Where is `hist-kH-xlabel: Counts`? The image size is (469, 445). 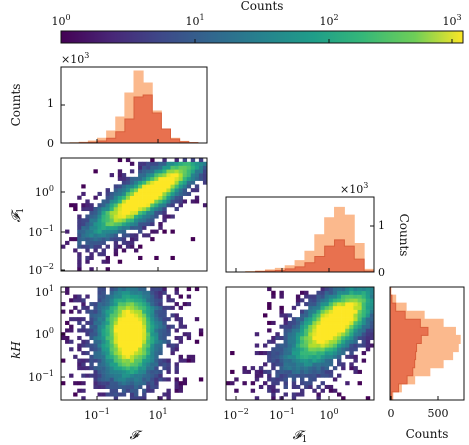 hist-kH-xlabel: Counts is located at coordinates (427, 434).